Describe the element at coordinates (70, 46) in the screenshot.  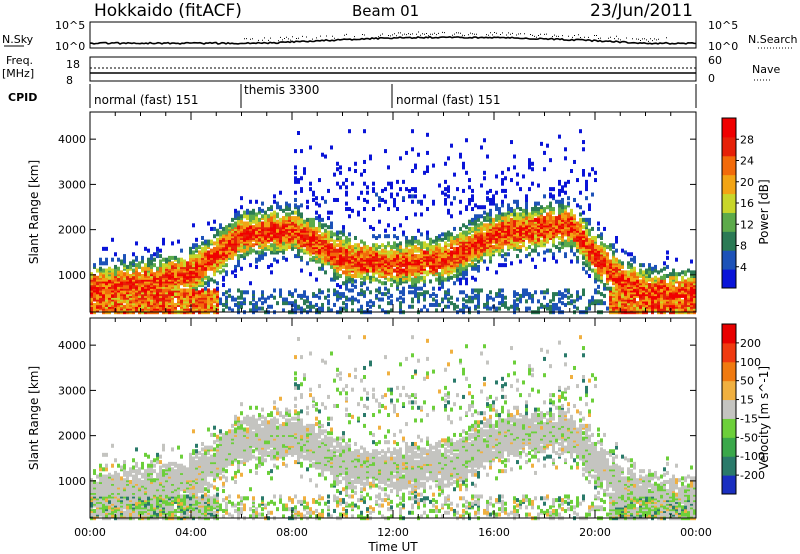
I see `nsky-tick-bottom: 10^0` at that location.